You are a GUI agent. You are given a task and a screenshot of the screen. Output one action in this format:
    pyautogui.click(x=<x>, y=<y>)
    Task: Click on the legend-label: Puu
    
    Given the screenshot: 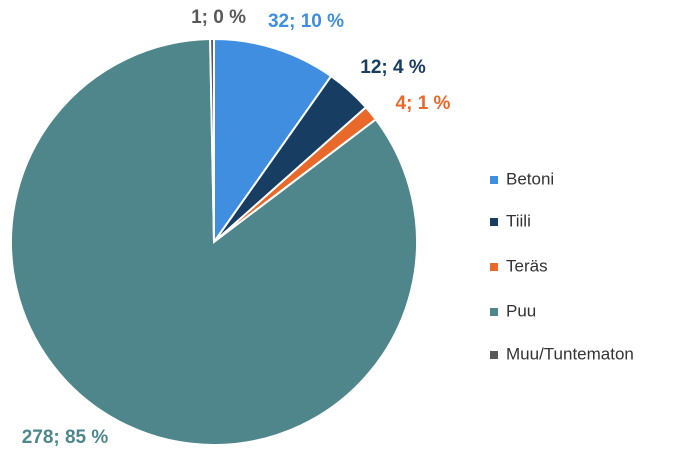 What is the action you would take?
    pyautogui.click(x=521, y=310)
    